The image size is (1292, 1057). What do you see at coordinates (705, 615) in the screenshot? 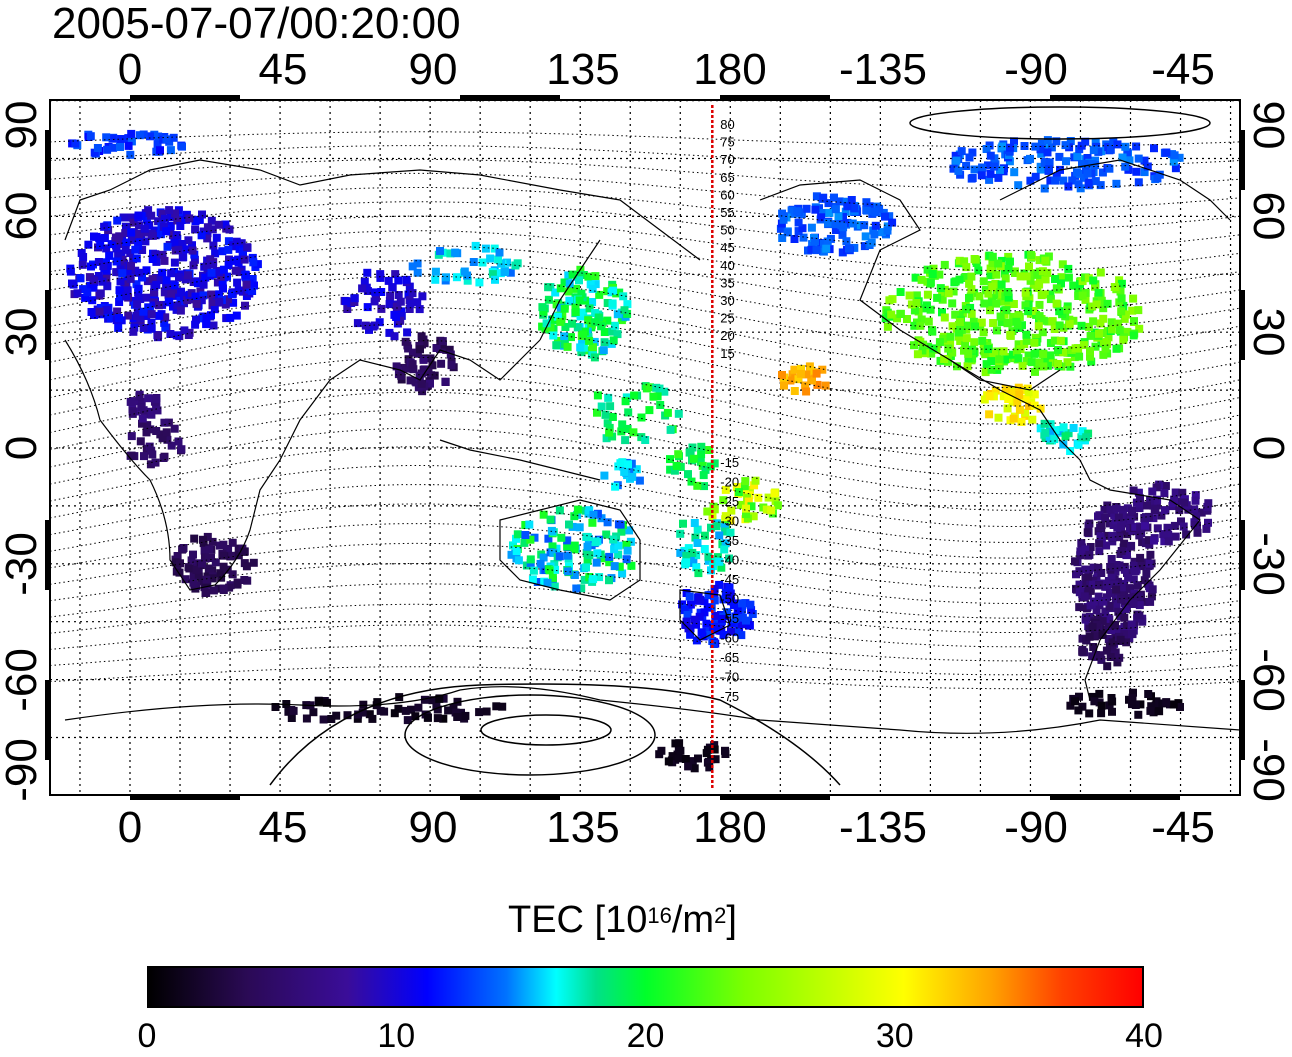
I see `coastline-segment` at bounding box center [705, 615].